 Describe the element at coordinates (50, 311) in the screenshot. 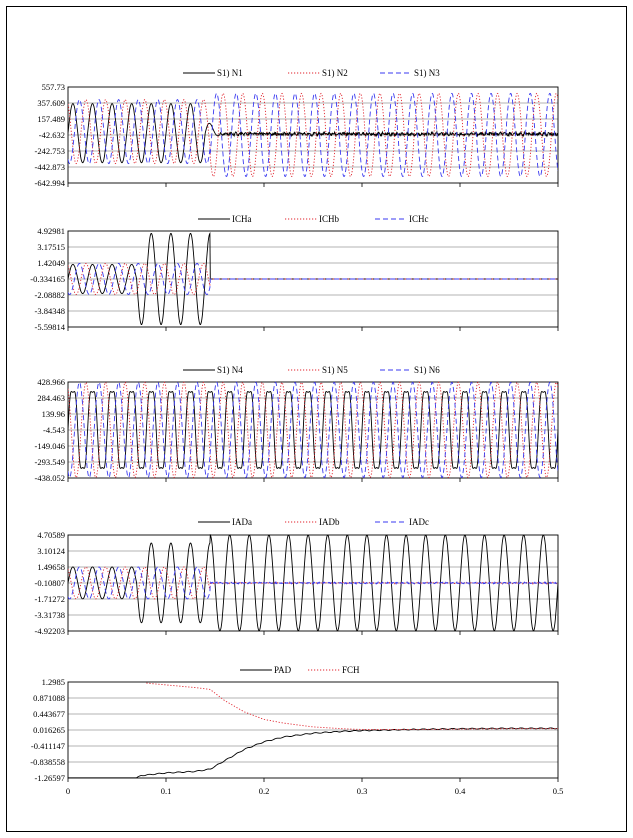

I see `y-tick-label: -3.84348` at that location.